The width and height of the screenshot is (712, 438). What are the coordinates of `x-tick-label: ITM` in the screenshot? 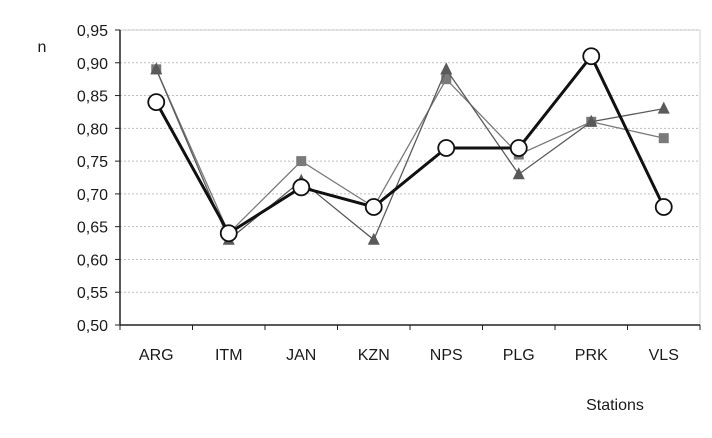 It's located at (229, 355).